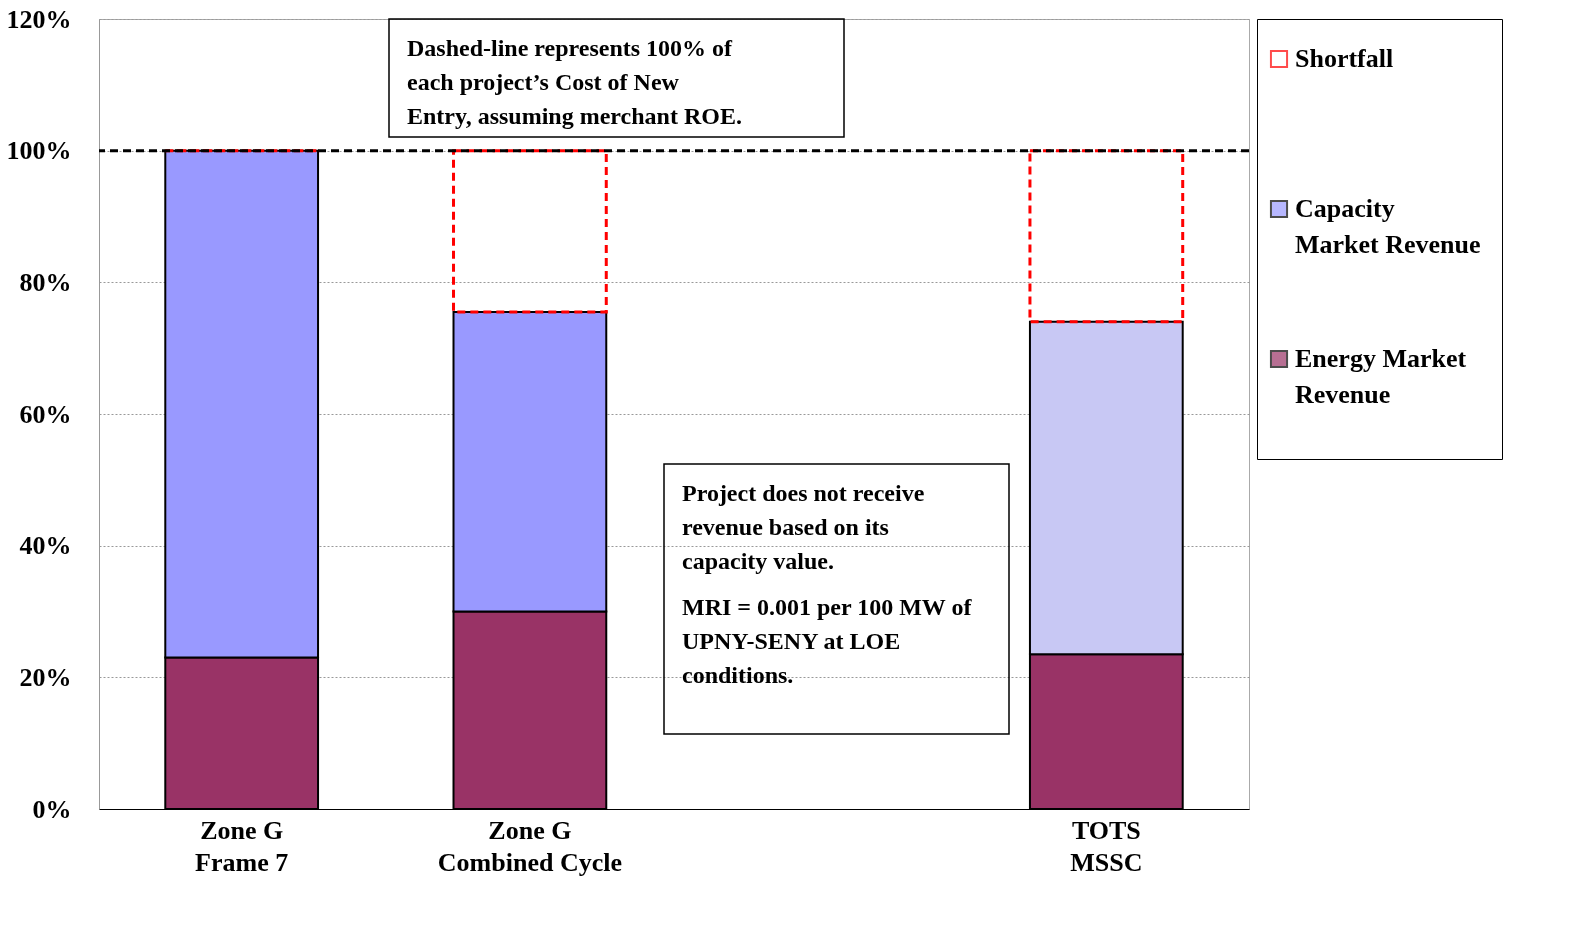 This screenshot has height=947, width=1580. I want to click on y-tick-label: 120%, so click(39, 19).